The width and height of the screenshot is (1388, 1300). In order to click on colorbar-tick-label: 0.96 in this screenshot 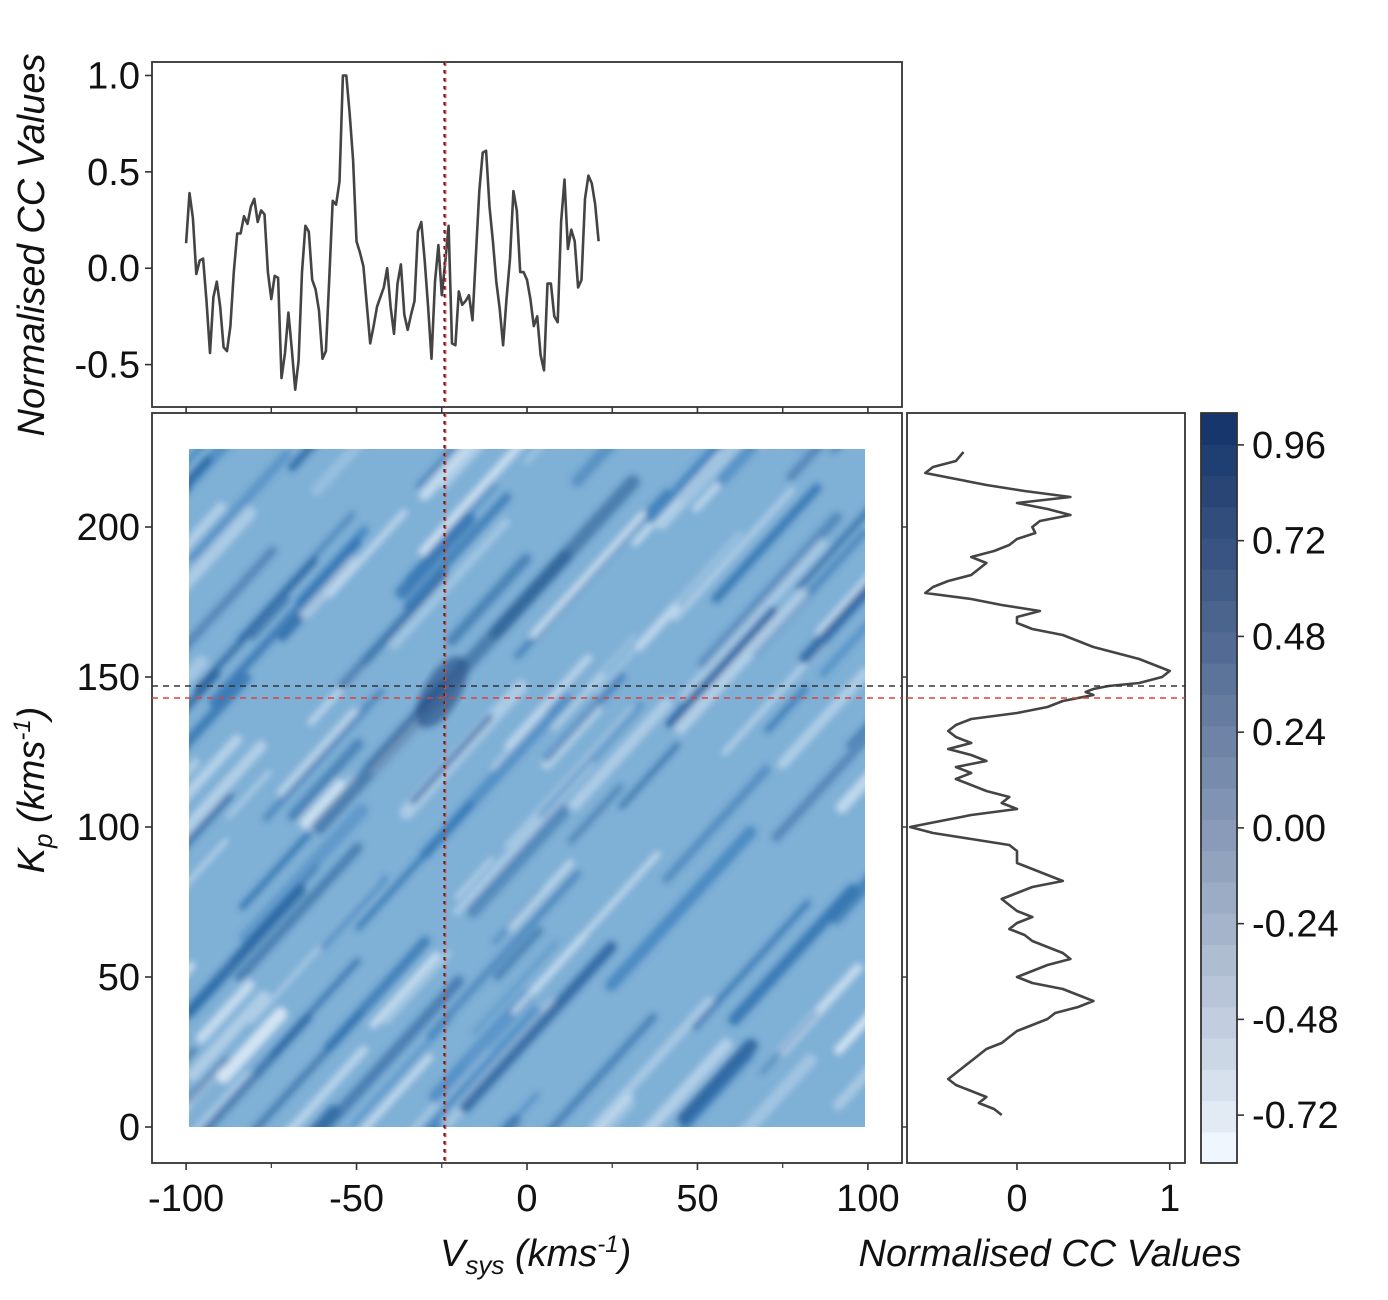, I will do `click(1289, 446)`.